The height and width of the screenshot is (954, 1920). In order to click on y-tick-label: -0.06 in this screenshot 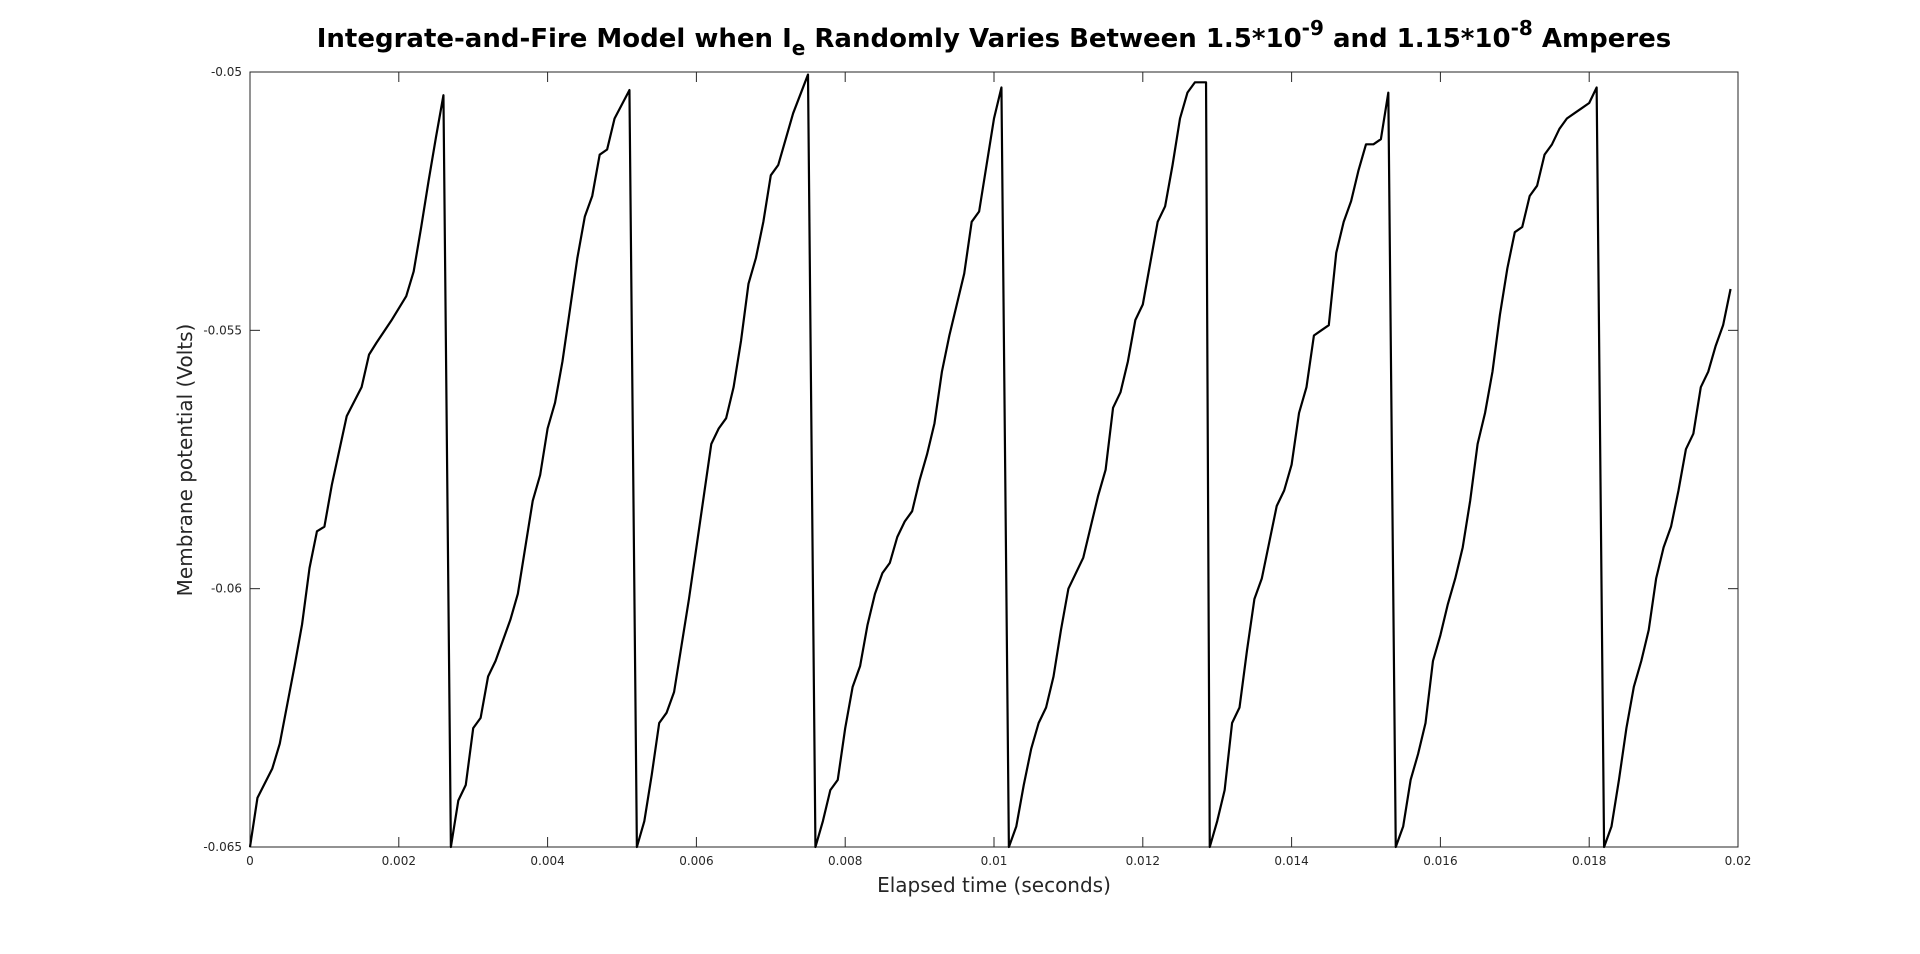, I will do `click(226, 589)`.